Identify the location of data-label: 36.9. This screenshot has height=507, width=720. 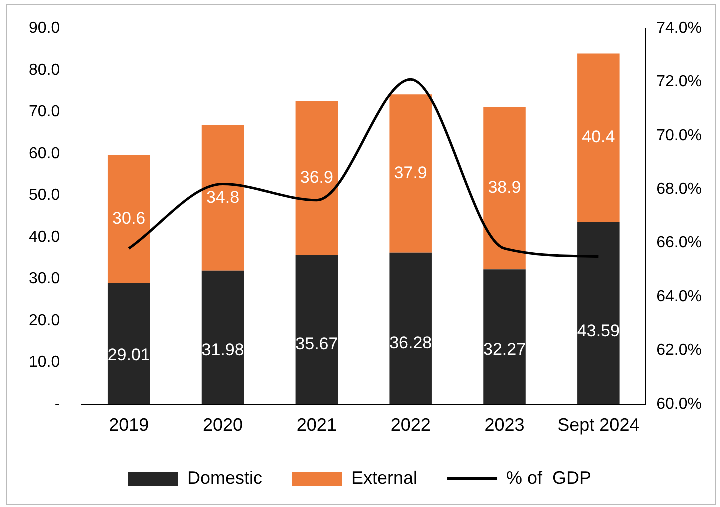
(317, 178).